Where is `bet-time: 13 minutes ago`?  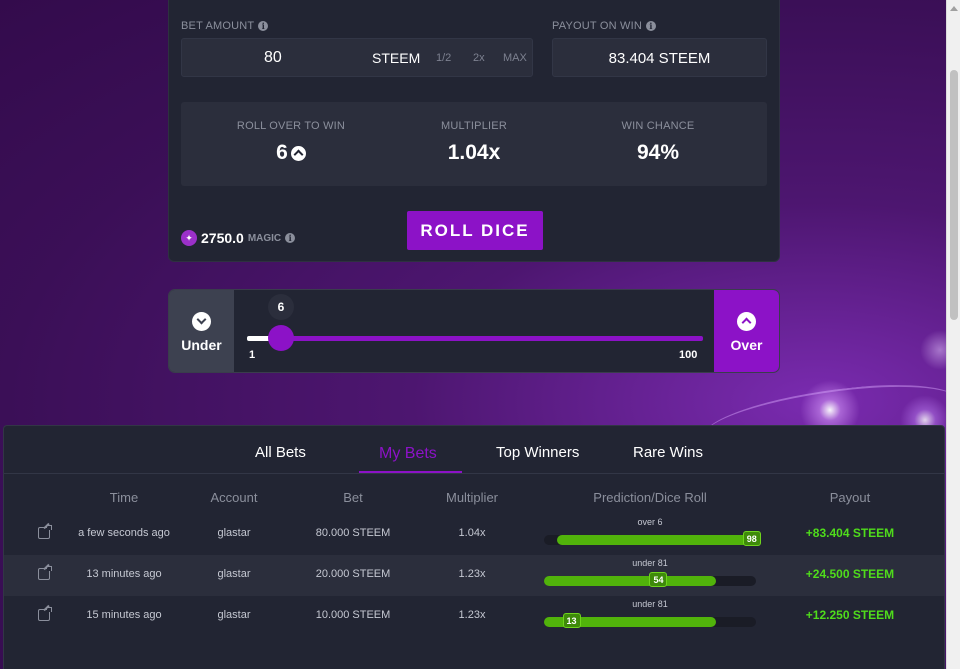 bet-time: 13 minutes ago is located at coordinates (124, 574).